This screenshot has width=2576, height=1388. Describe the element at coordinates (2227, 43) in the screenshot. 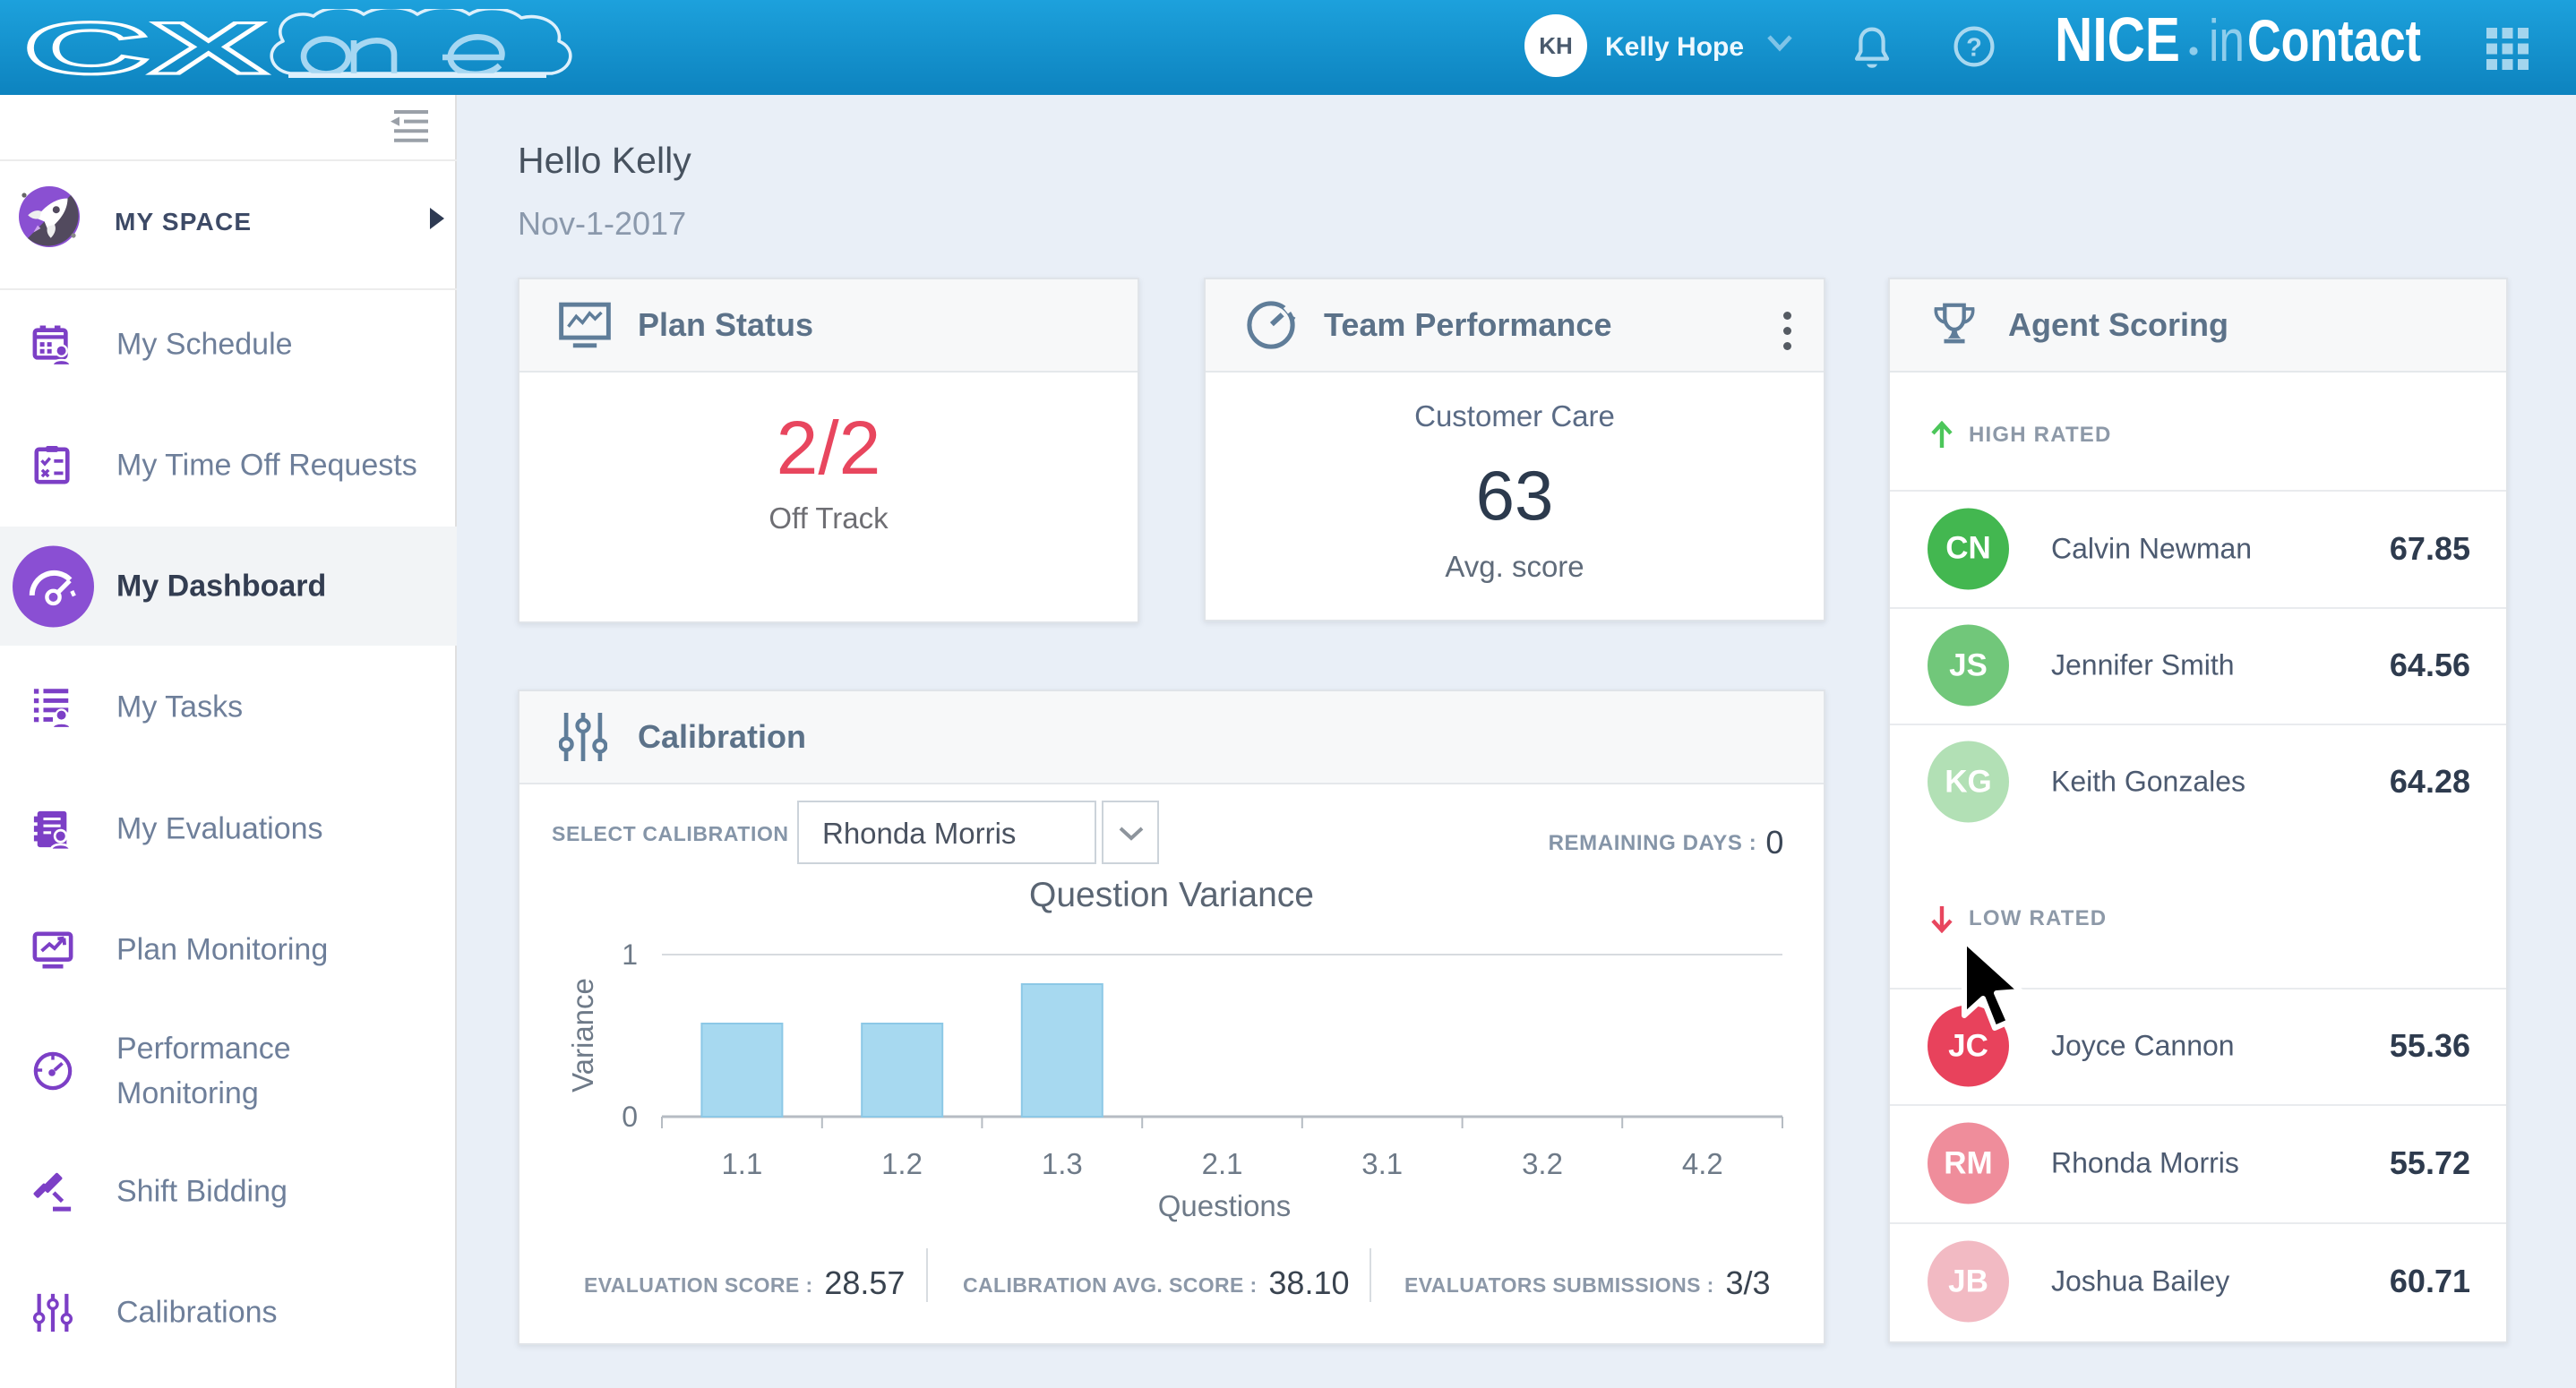

I see `svg-text: in` at that location.